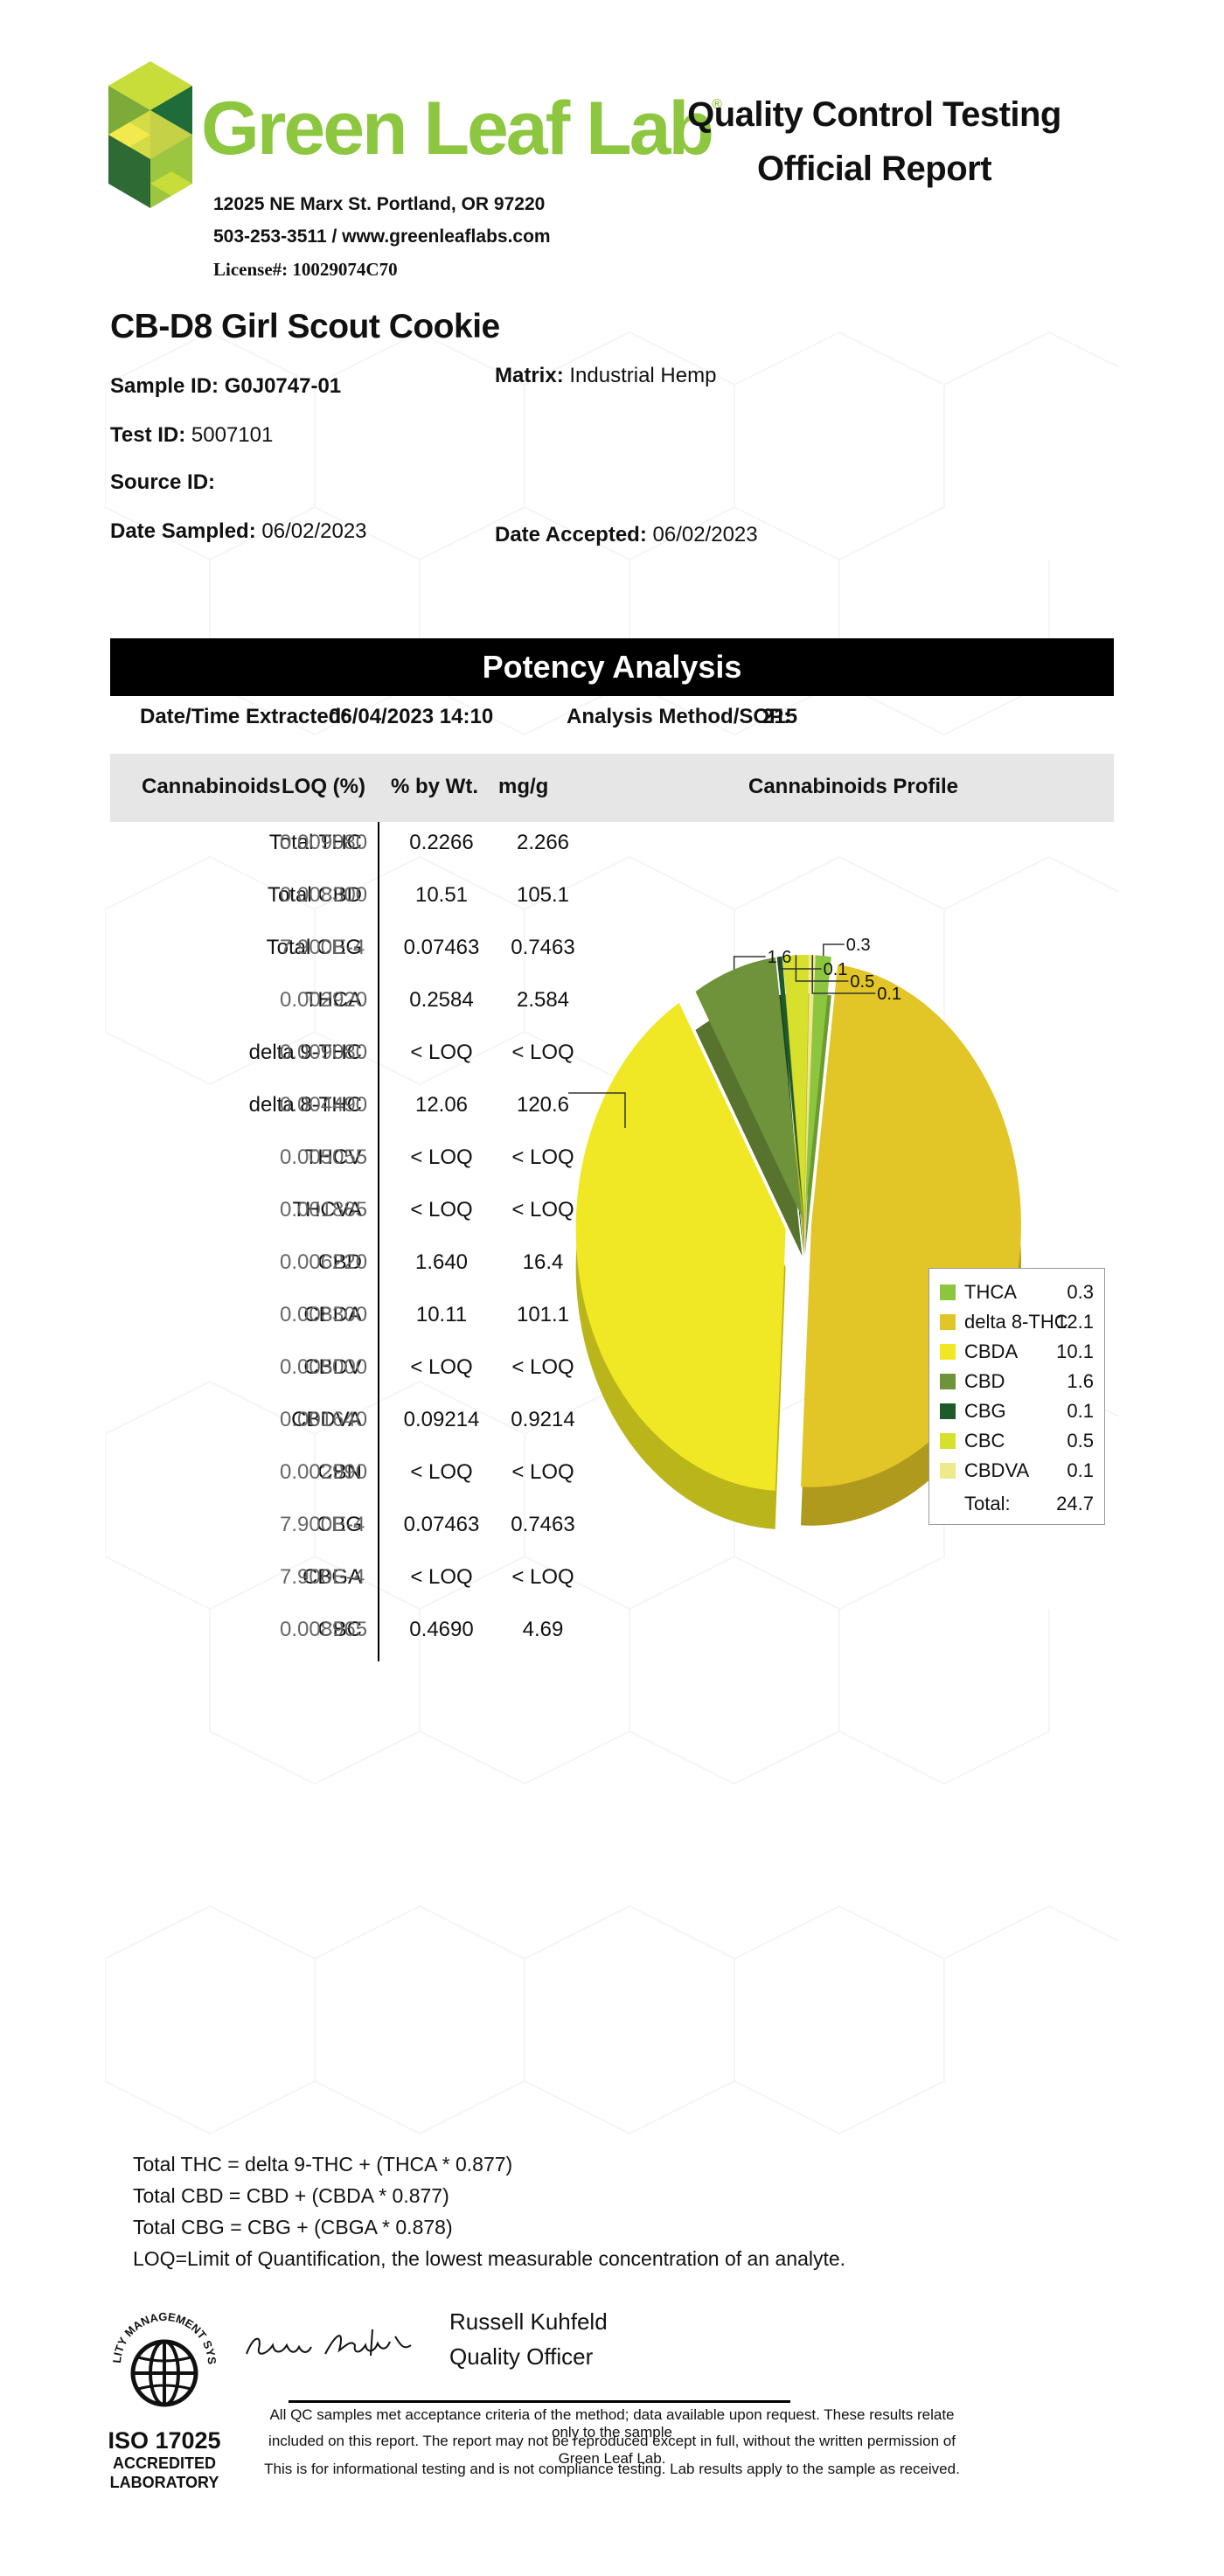 The image size is (1224, 2576). I want to click on signature-image, so click(329, 2343).